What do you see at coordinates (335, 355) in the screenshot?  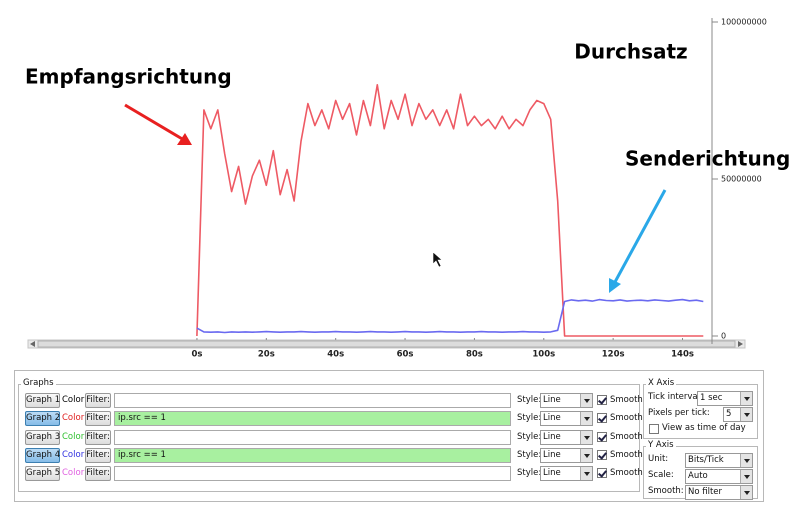 I see `x-tick-label: 40s` at bounding box center [335, 355].